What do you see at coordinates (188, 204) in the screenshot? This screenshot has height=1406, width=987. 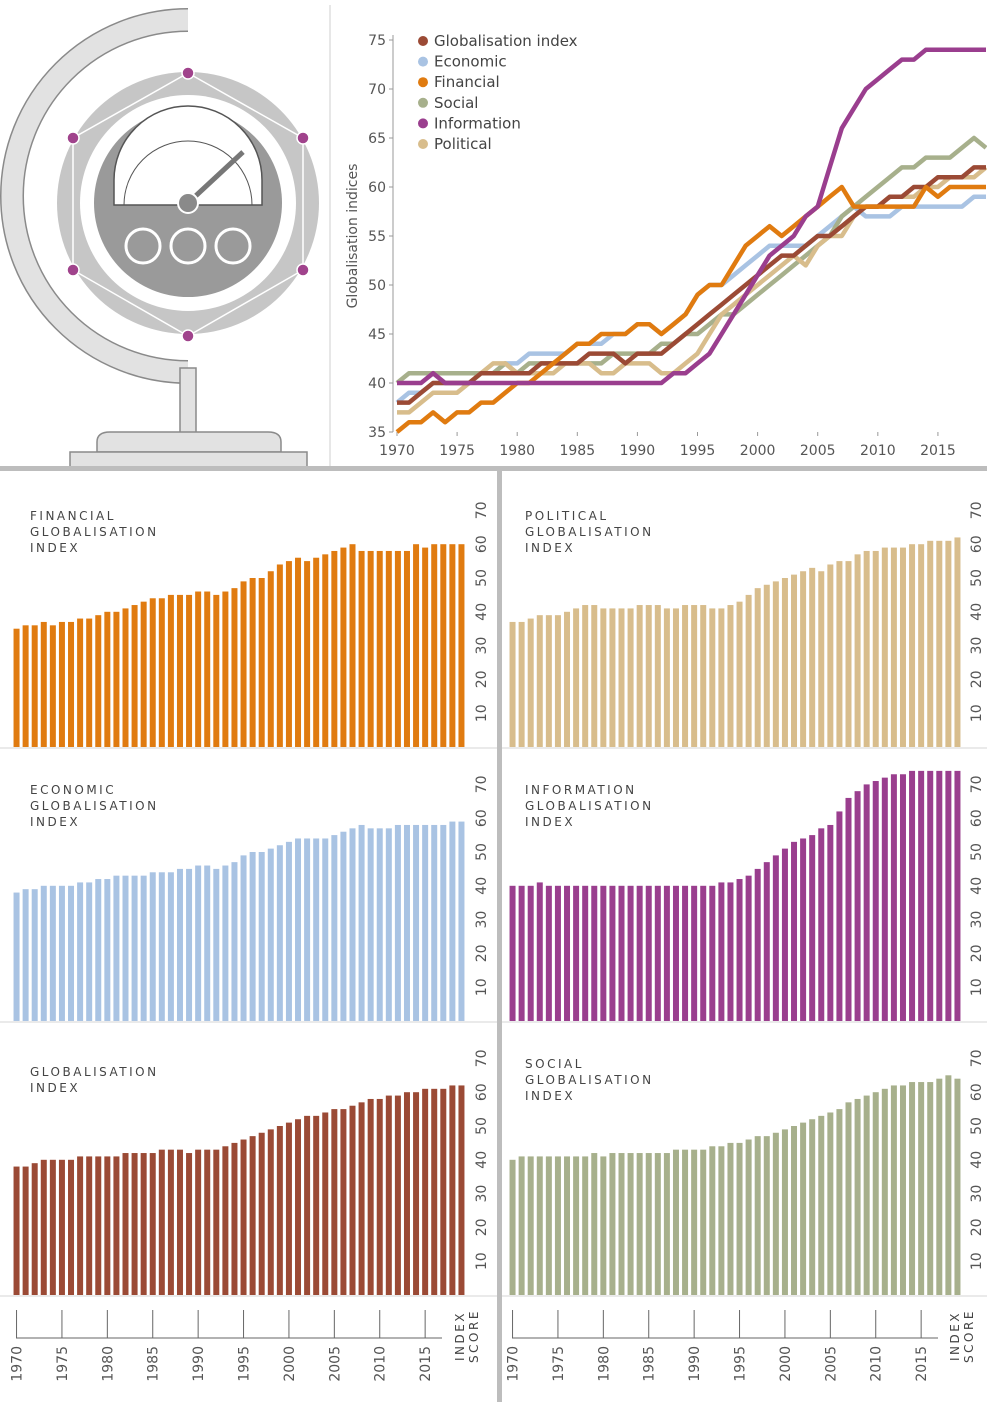 I see `hexagon-dots` at bounding box center [188, 204].